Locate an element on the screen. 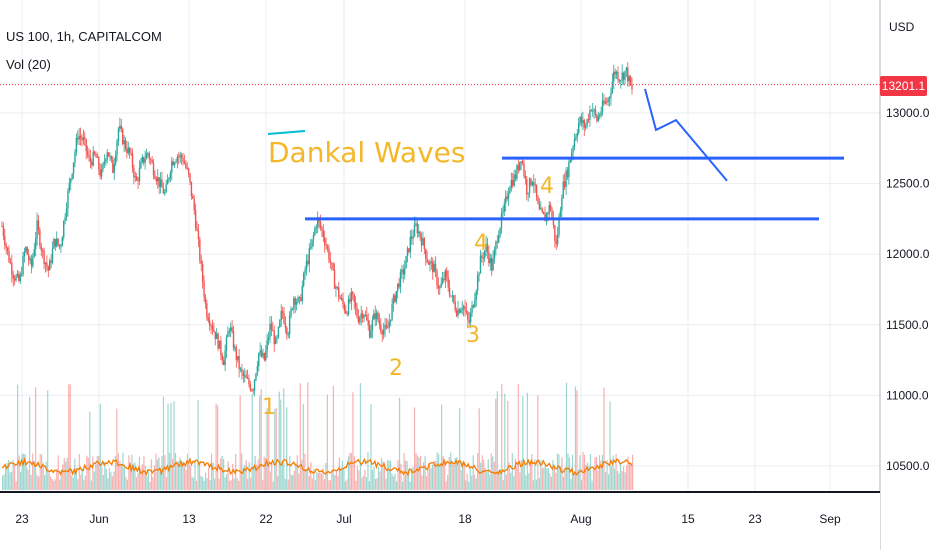 This screenshot has height=550, width=932. time-tick-label: 15 is located at coordinates (688, 519).